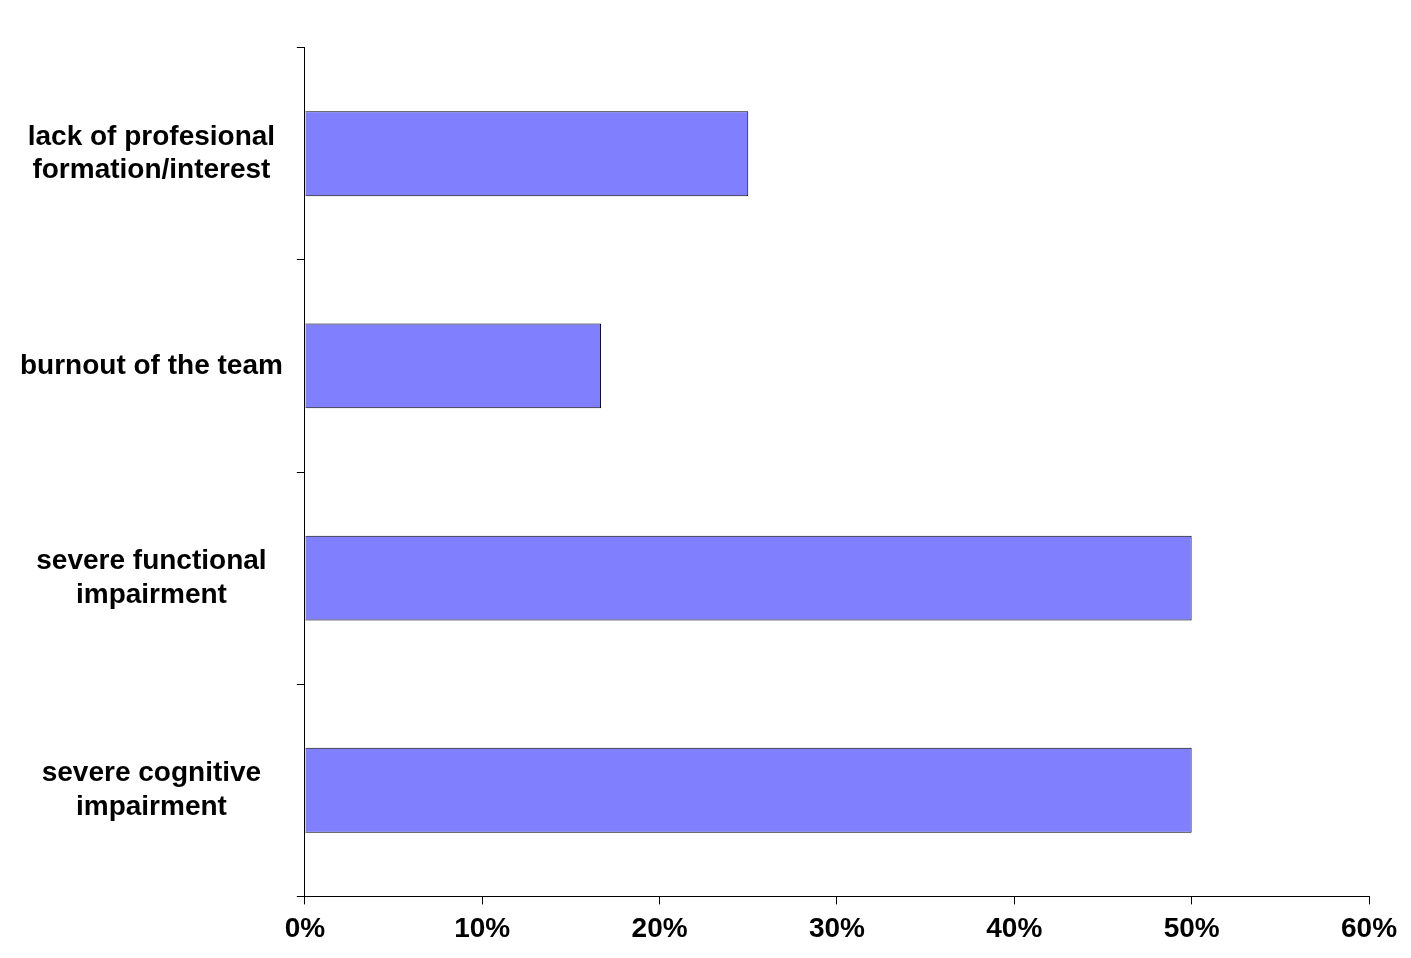 The image size is (1411, 958). I want to click on y-tick-label: severe cognitive impairment, so click(151, 788).